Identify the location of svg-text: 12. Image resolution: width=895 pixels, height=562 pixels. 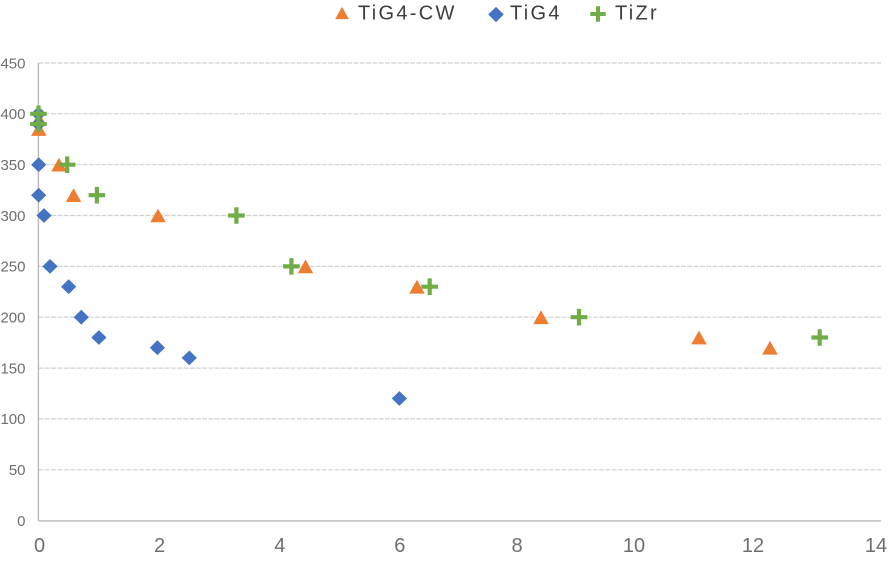
(753, 546).